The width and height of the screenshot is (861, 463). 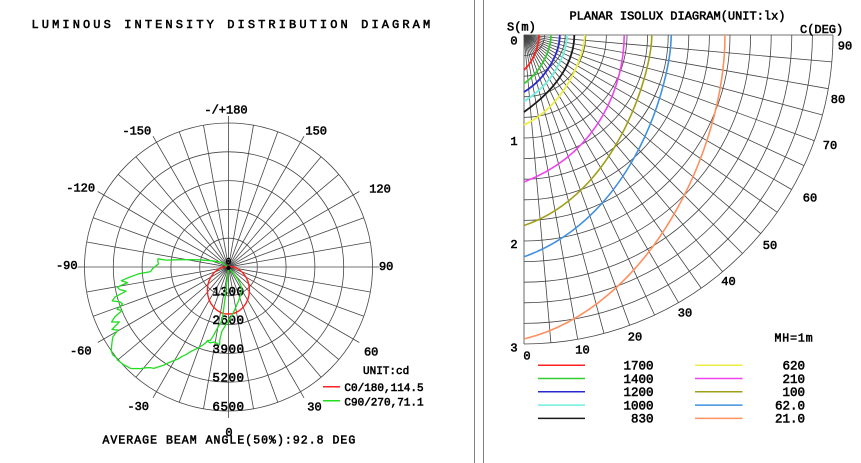 I want to click on svg-text: 620, so click(x=793, y=367).